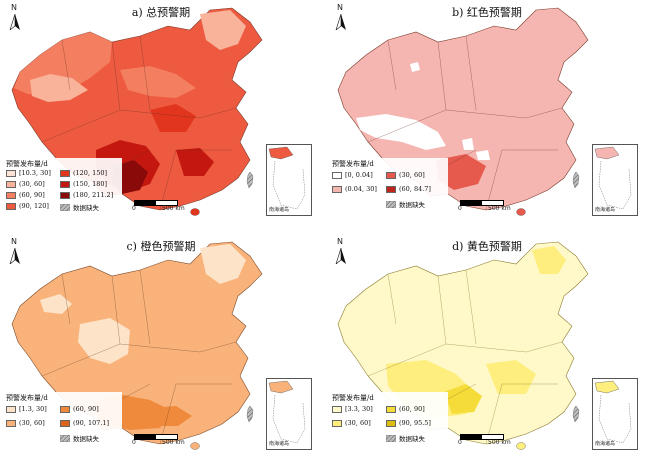 This screenshot has height=463, width=650. What do you see at coordinates (27, 206) in the screenshot?
I see `legend-item: (90, 120]` at bounding box center [27, 206].